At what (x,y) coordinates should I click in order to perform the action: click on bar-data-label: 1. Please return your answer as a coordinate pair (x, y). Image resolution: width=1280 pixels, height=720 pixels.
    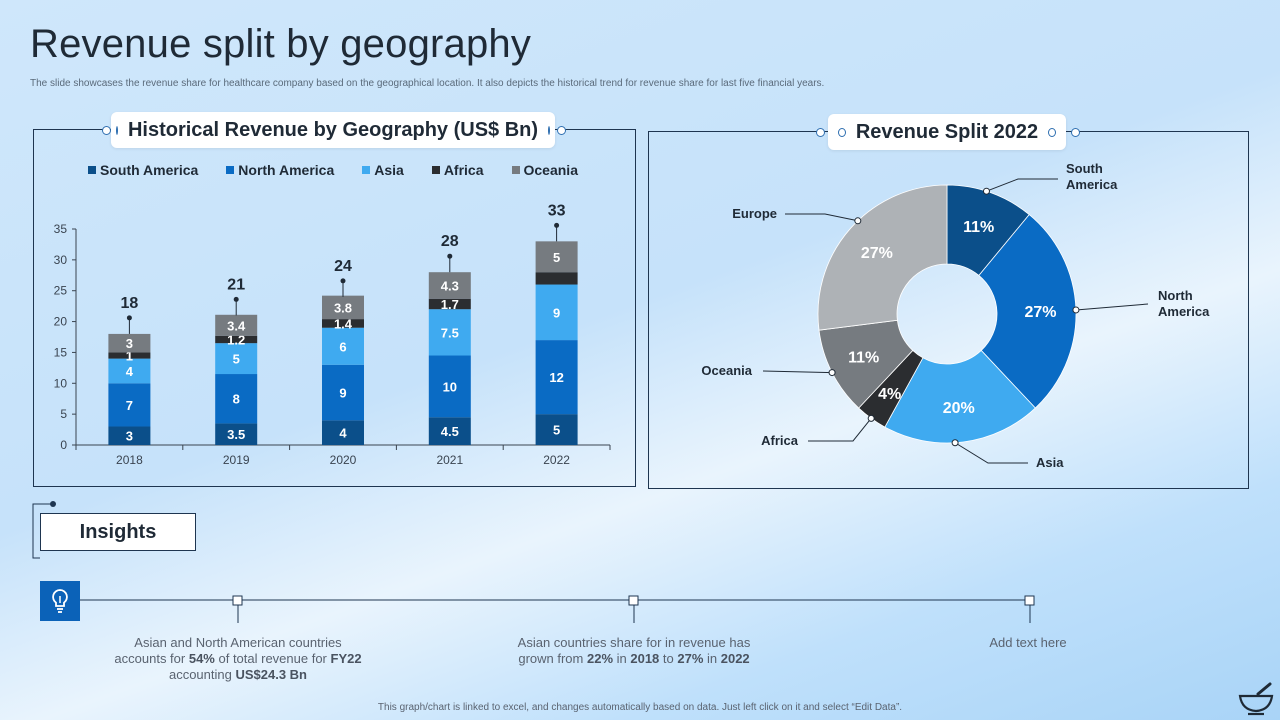
    Looking at the image, I should click on (129, 356).